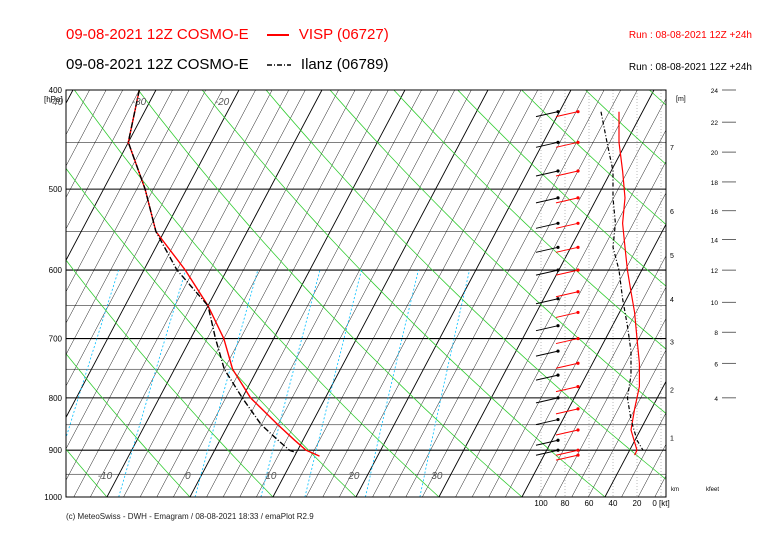 The width and height of the screenshot is (766, 541). What do you see at coordinates (56, 189) in the screenshot?
I see `pressure-tick-label: 500` at bounding box center [56, 189].